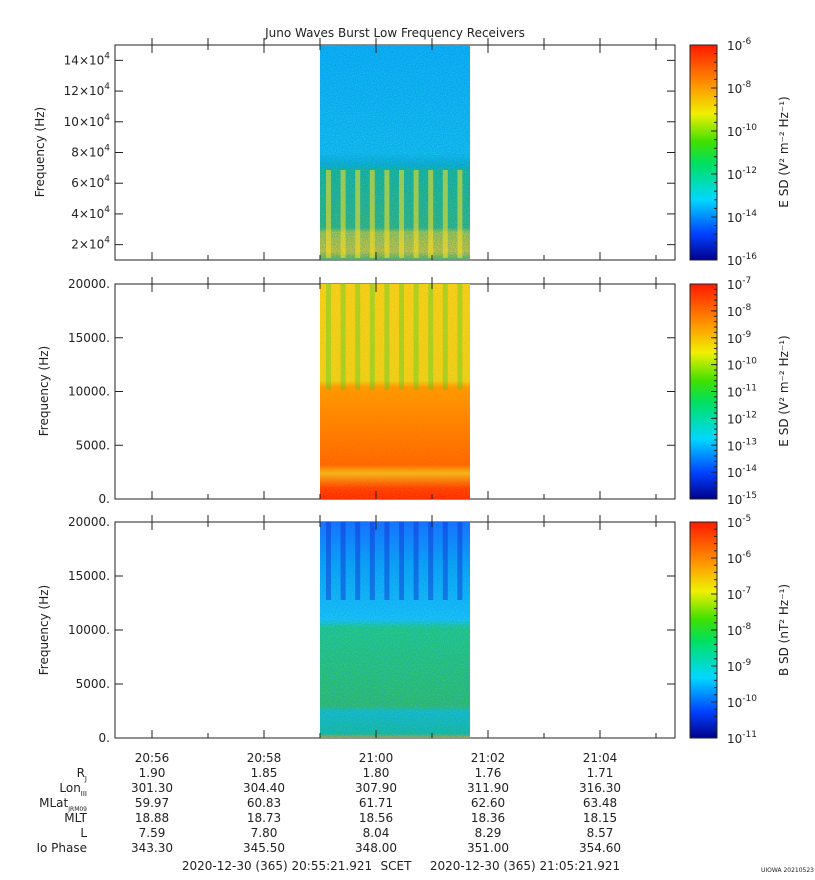 The image size is (815, 880). What do you see at coordinates (104, 738) in the screenshot?
I see `panel-3-ytick-label-0: 0.` at bounding box center [104, 738].